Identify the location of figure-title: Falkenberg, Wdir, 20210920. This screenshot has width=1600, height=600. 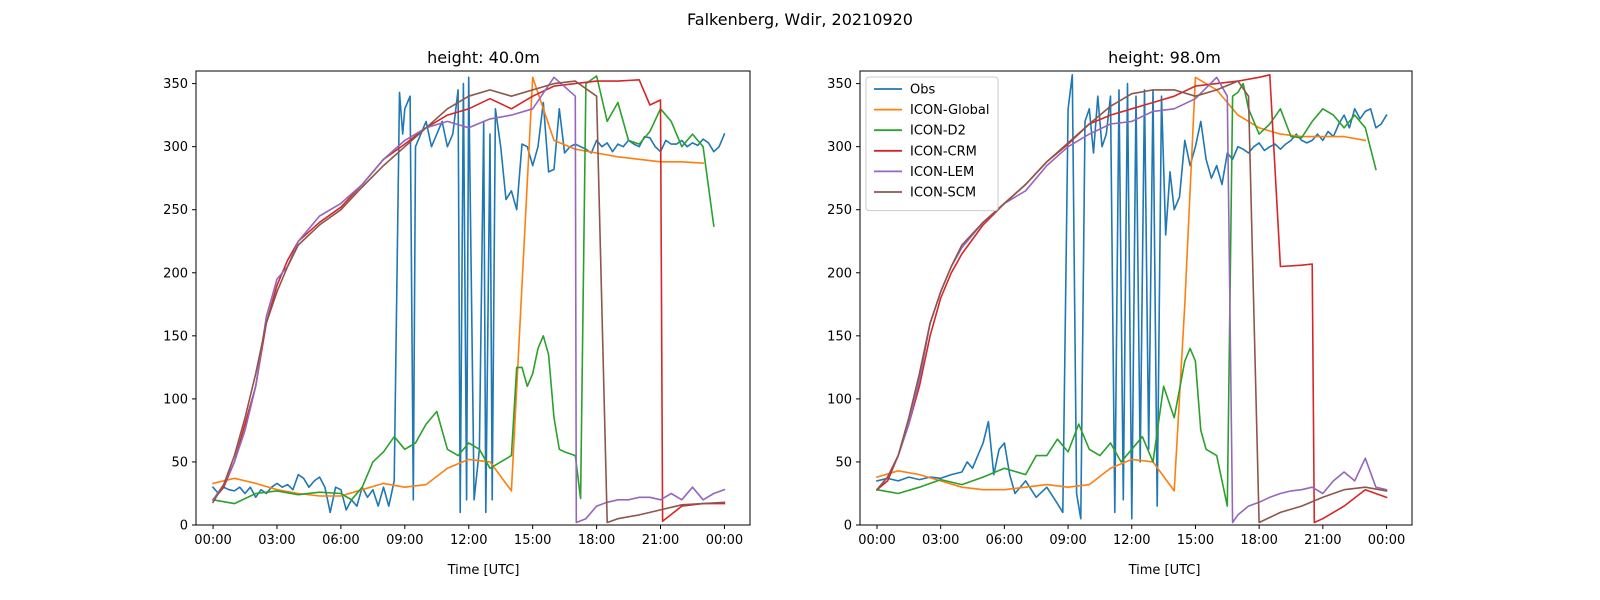
(800, 19).